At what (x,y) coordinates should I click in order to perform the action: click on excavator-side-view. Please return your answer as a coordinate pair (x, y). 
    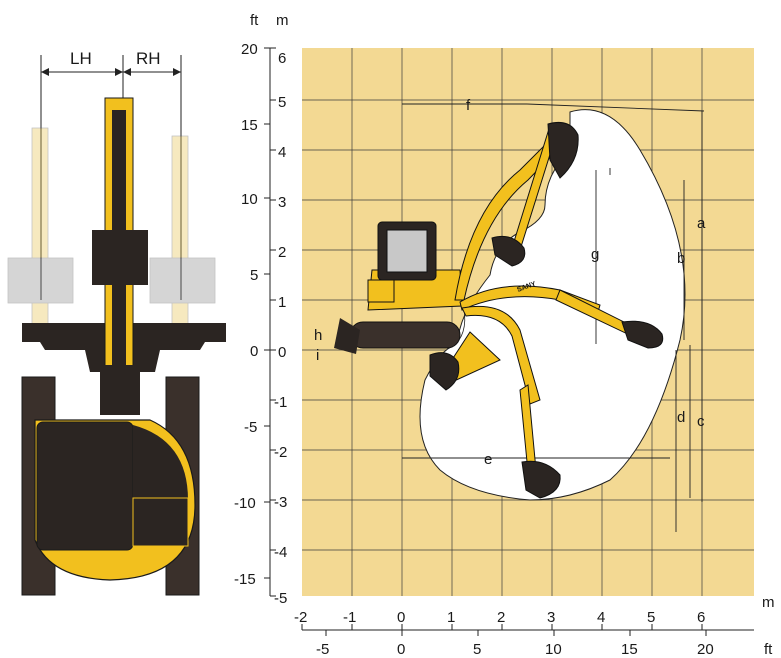
    Looking at the image, I should click on (398, 287).